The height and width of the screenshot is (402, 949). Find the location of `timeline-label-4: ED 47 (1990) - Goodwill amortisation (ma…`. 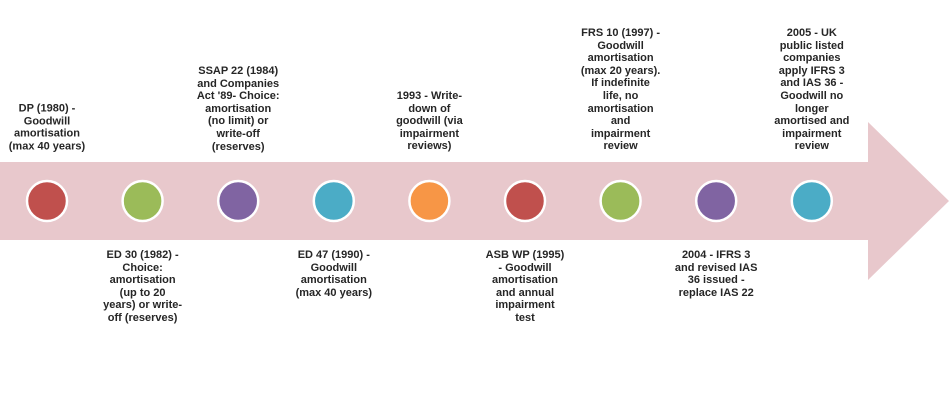

timeline-label-4: ED 47 (1990) - Goodwill amortisation (ma… is located at coordinates (334, 274).